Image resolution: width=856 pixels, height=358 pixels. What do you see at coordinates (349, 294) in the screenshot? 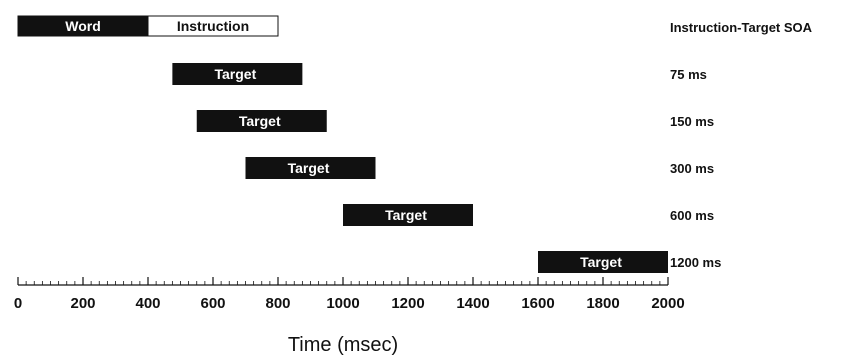
I see `time-axis: 0 200 400 600 800 1000 1200 1400 1600 1800 2000` at bounding box center [349, 294].